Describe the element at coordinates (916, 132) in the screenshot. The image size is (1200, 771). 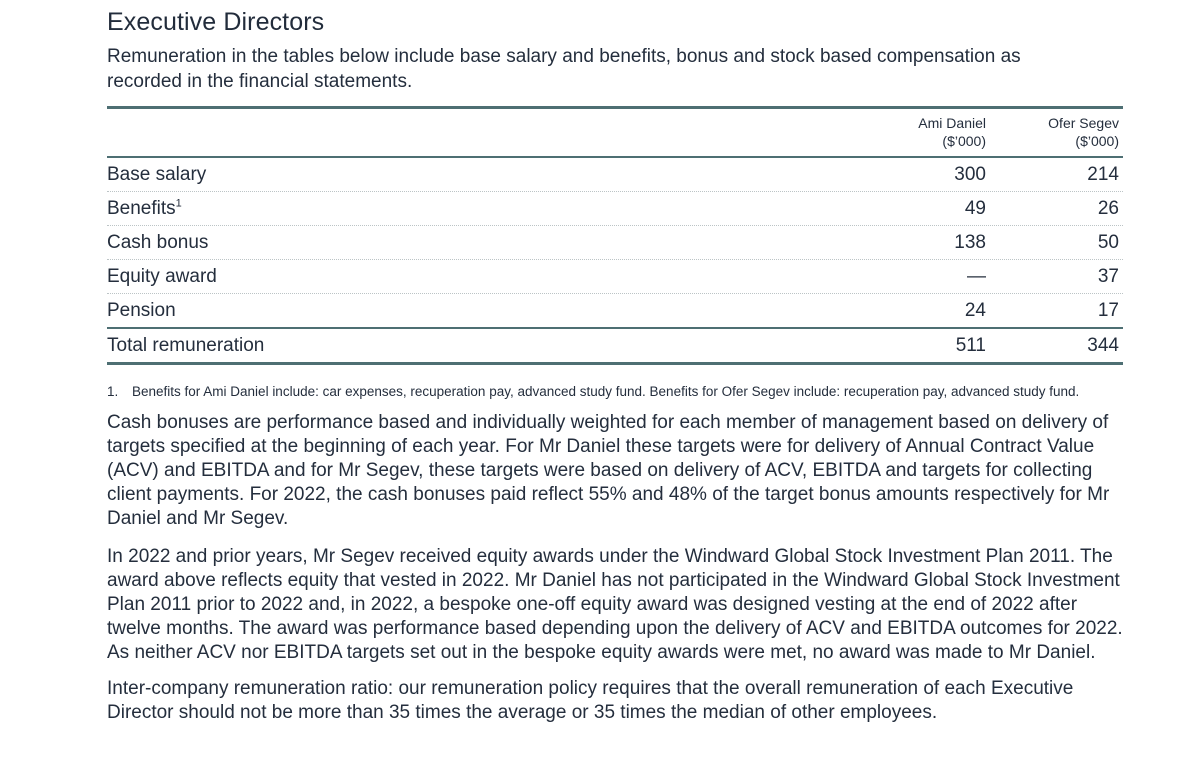
I see `column-header-ami-daniel: Ami Daniel ($’000)` at that location.